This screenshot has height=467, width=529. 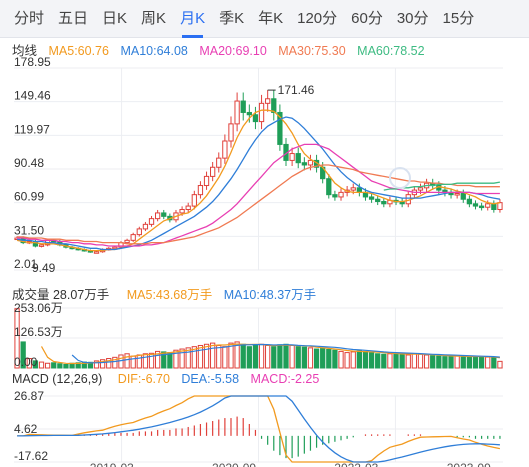 What do you see at coordinates (57, 379) in the screenshot?
I see `macd-legend-title: MACD (12,26,9)` at bounding box center [57, 379].